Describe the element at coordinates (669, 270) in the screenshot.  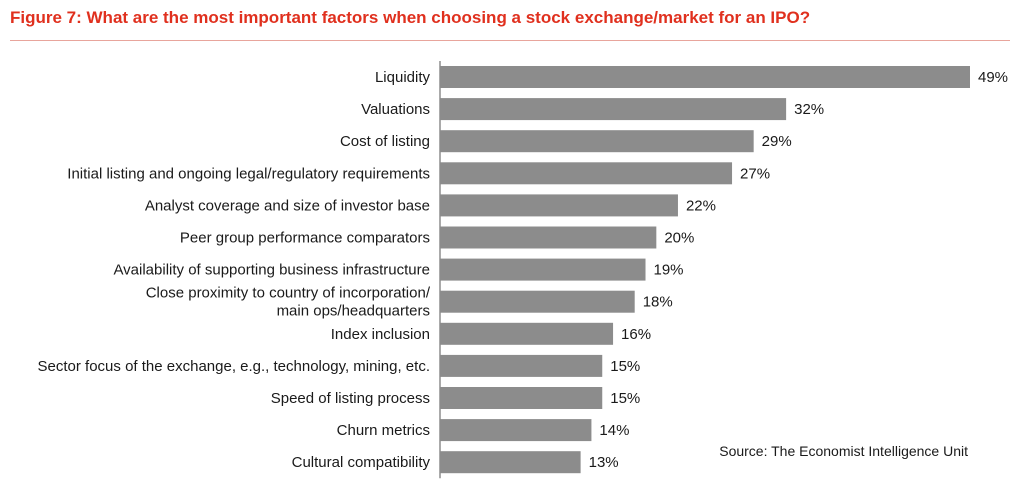
I see `bar-value-label: 19%` at that location.